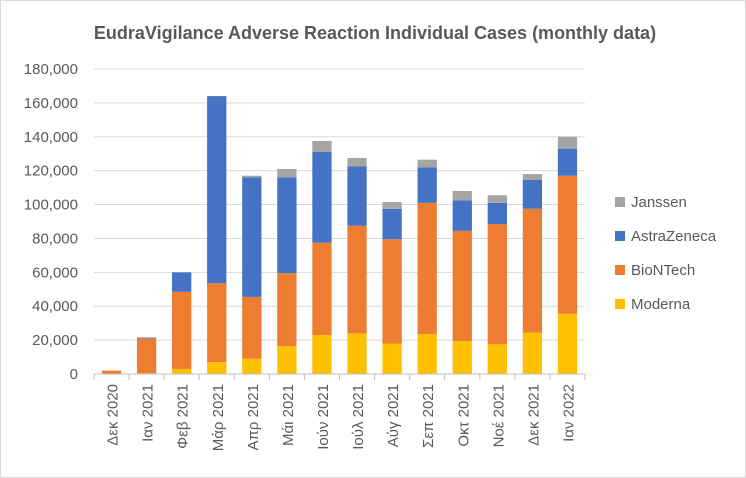 This screenshot has height=478, width=746. Describe the element at coordinates (113, 415) in the screenshot. I see `x-tick-label: Δεκ 2020` at that location.